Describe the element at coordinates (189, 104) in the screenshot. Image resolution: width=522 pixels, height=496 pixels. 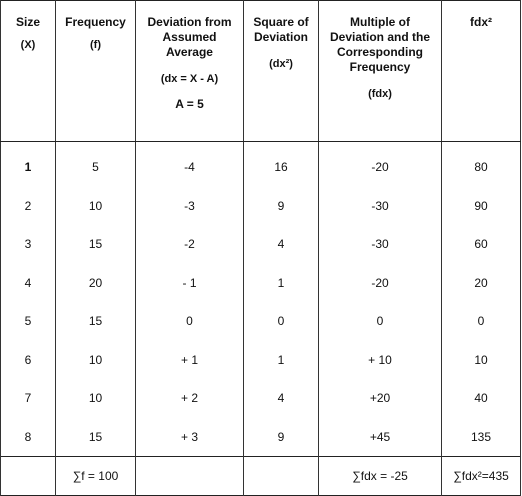
I see `header-assumed-average: A = 5` at that location.